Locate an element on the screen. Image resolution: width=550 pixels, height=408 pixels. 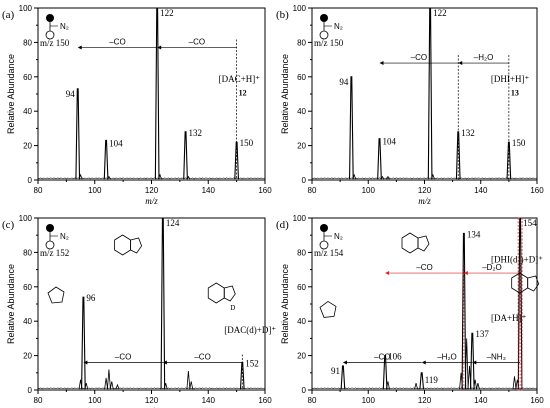
peak-label: 96 is located at coordinates (91, 298).